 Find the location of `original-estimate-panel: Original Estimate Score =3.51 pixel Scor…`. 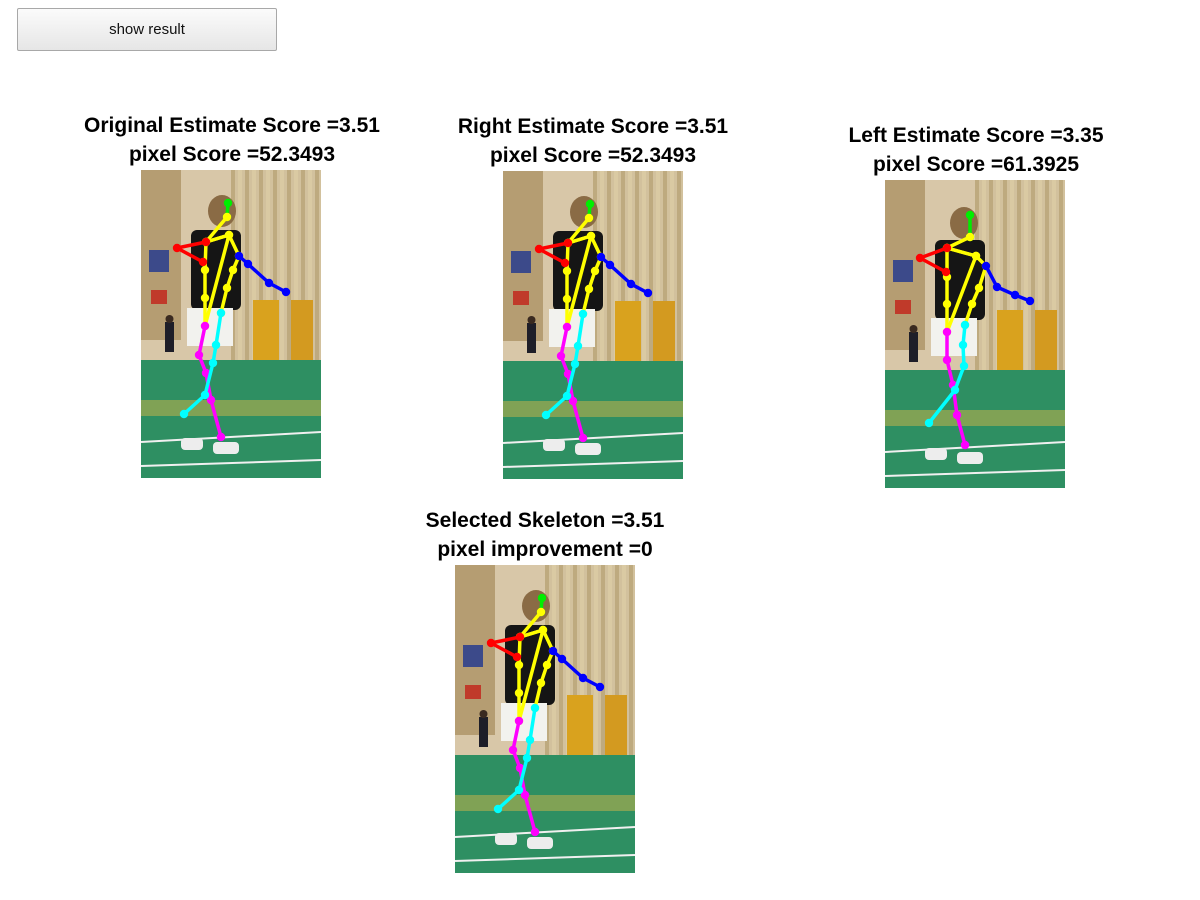

original-estimate-panel: Original Estimate Score =3.51 pixel Scor… is located at coordinates (232, 140).